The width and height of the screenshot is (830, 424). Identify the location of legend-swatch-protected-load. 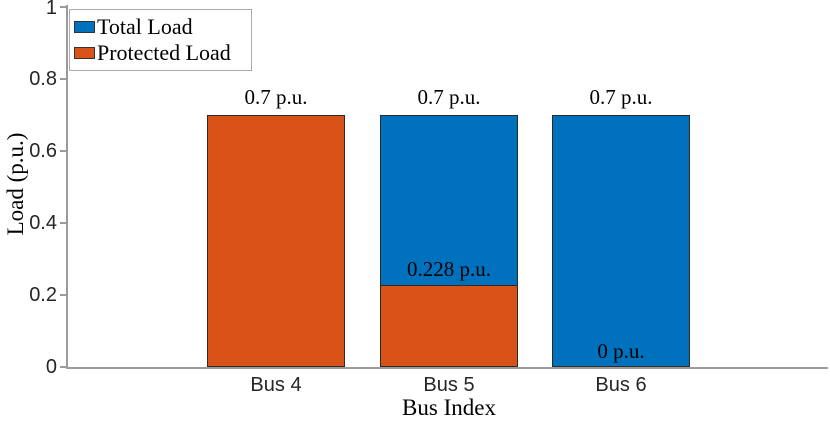
(84, 53).